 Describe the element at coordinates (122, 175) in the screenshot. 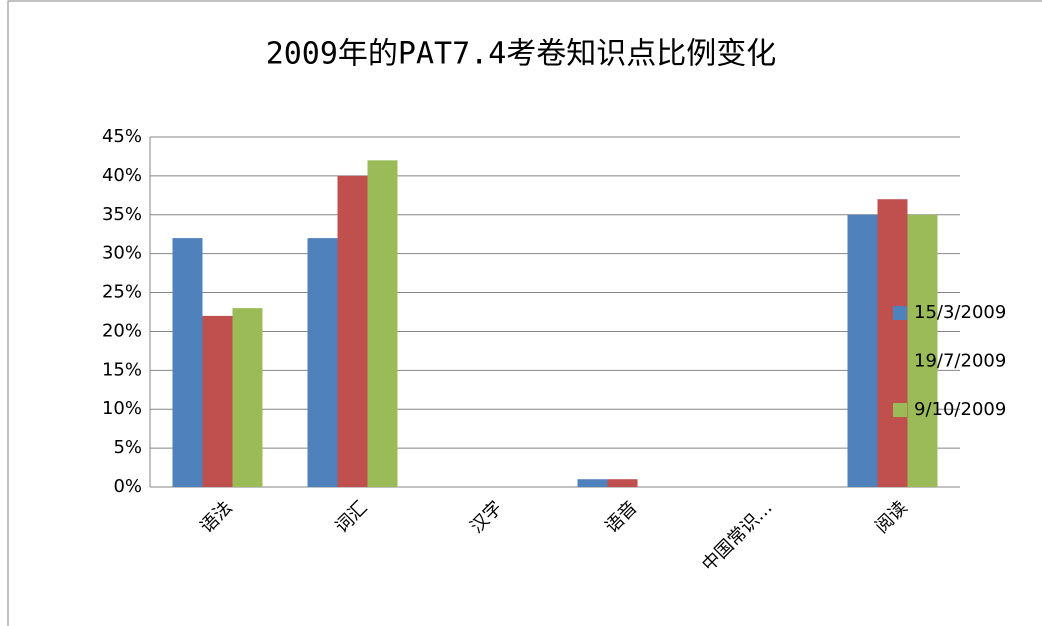

I see `y-tick-label: 40%` at that location.